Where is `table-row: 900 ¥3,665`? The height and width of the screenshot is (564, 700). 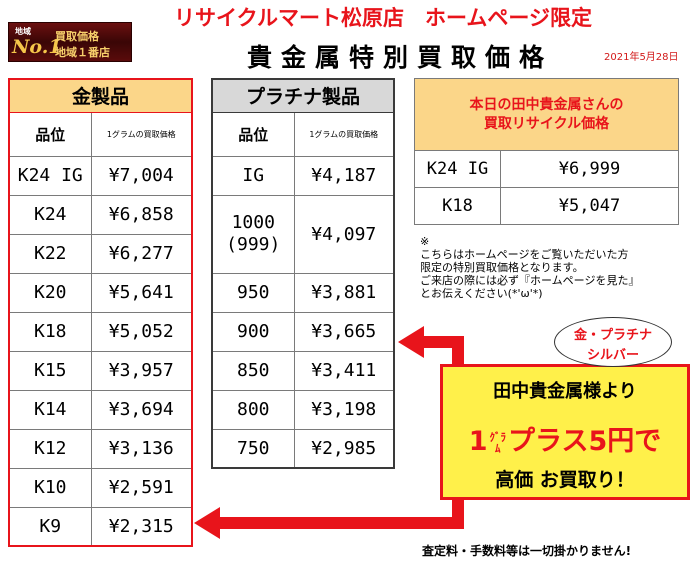 table-row: 900 ¥3,665 is located at coordinates (303, 331).